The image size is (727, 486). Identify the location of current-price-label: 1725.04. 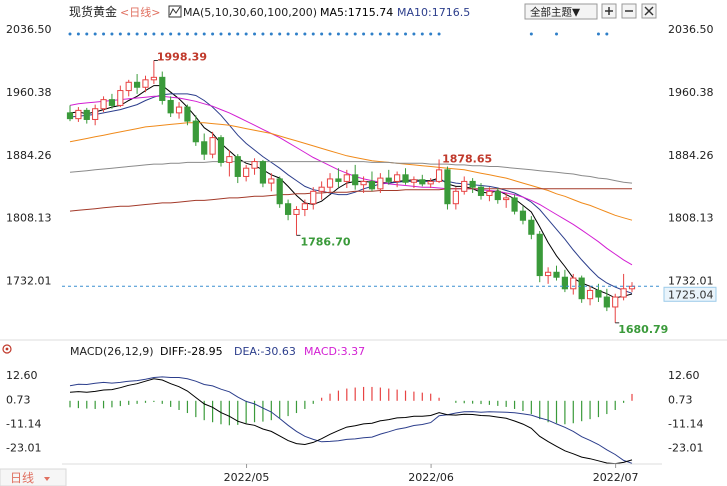
(691, 294).